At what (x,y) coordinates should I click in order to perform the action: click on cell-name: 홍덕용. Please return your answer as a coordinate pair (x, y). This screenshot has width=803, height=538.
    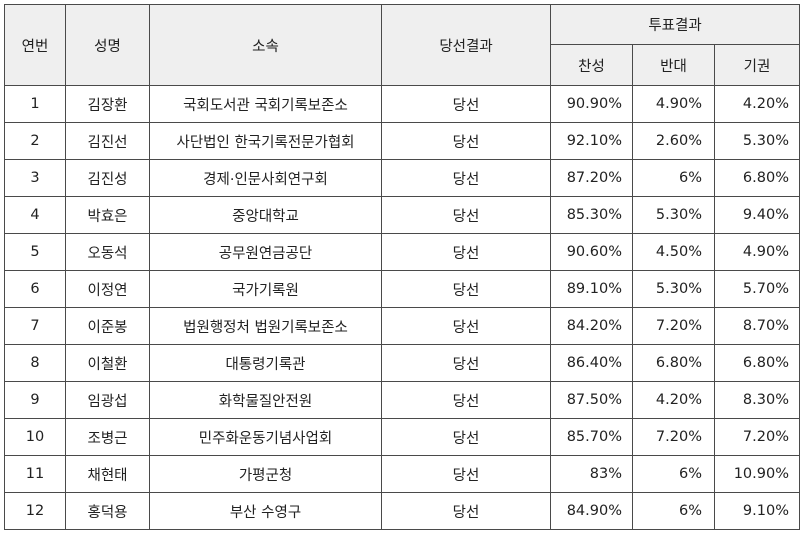
    Looking at the image, I should click on (107, 511).